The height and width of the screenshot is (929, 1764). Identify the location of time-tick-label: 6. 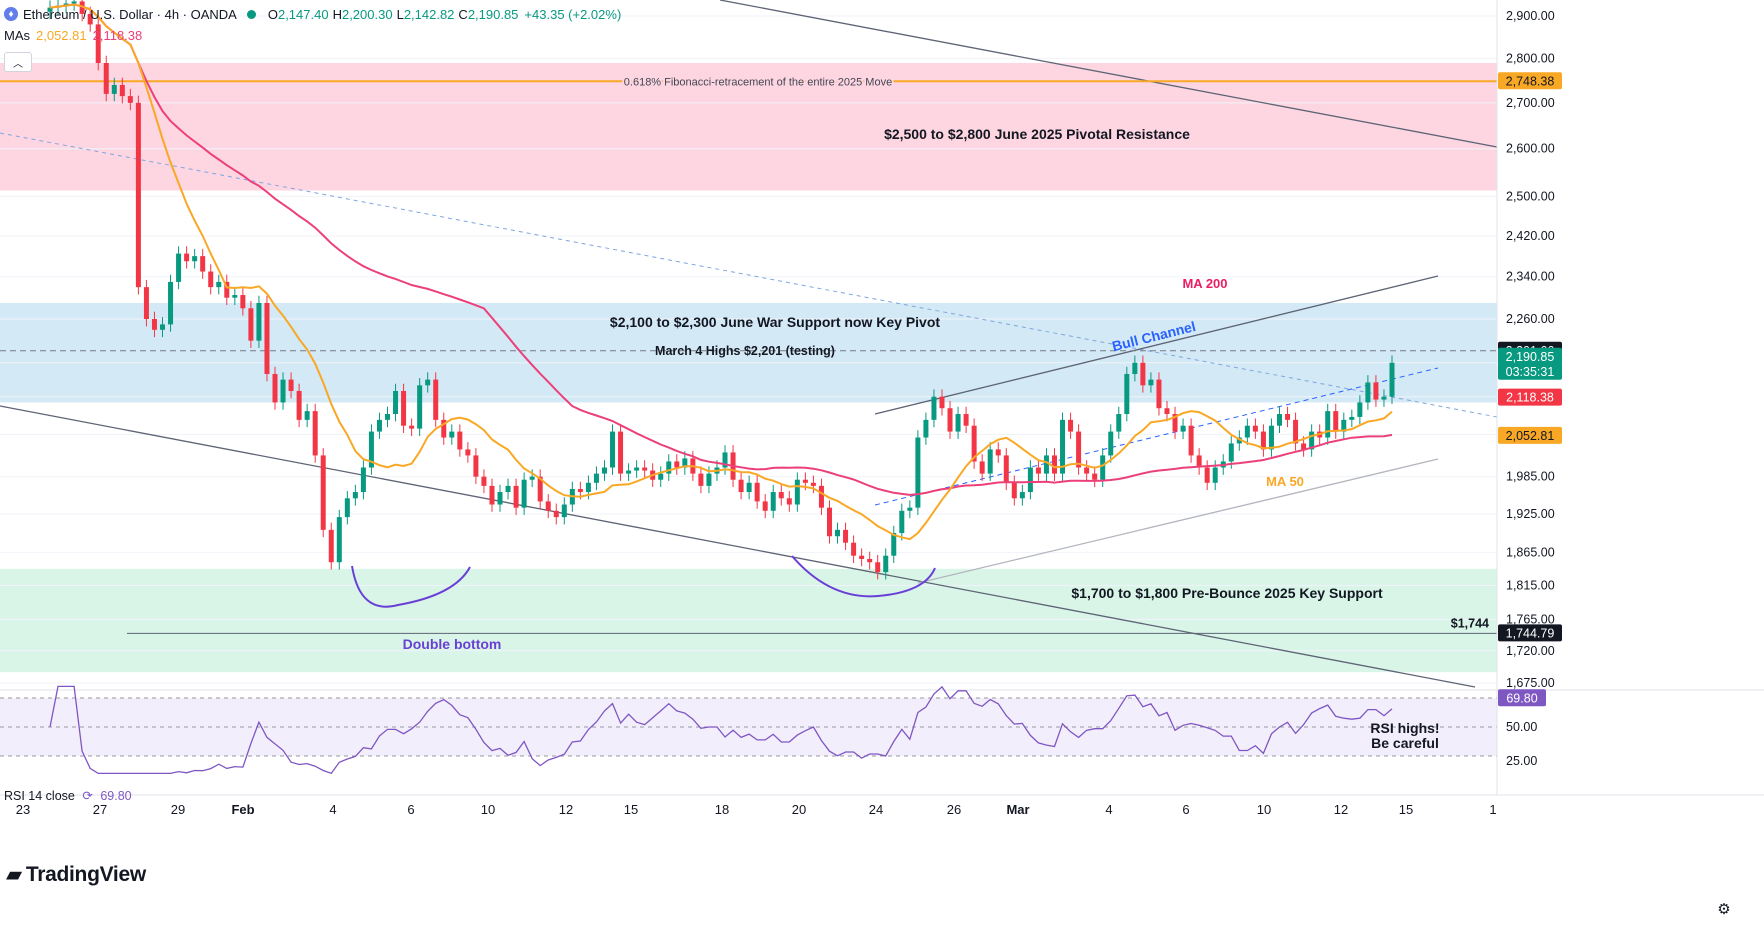
(410, 809).